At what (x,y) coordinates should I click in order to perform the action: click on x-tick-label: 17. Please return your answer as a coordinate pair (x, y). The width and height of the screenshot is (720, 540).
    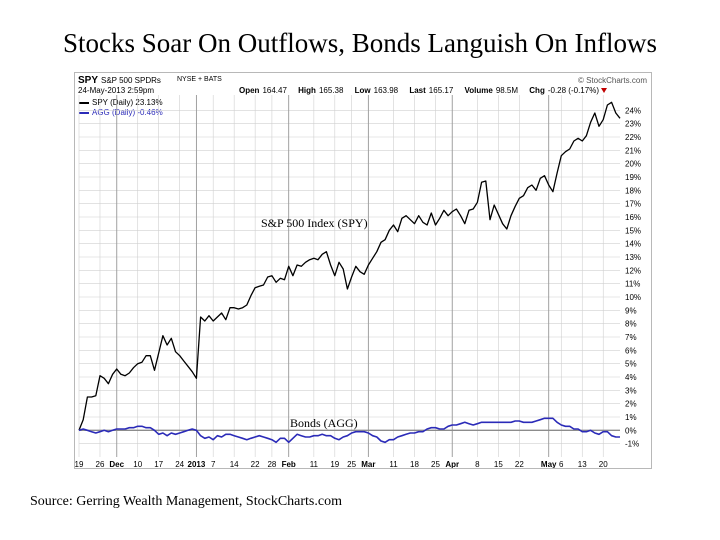
    Looking at the image, I should click on (158, 464).